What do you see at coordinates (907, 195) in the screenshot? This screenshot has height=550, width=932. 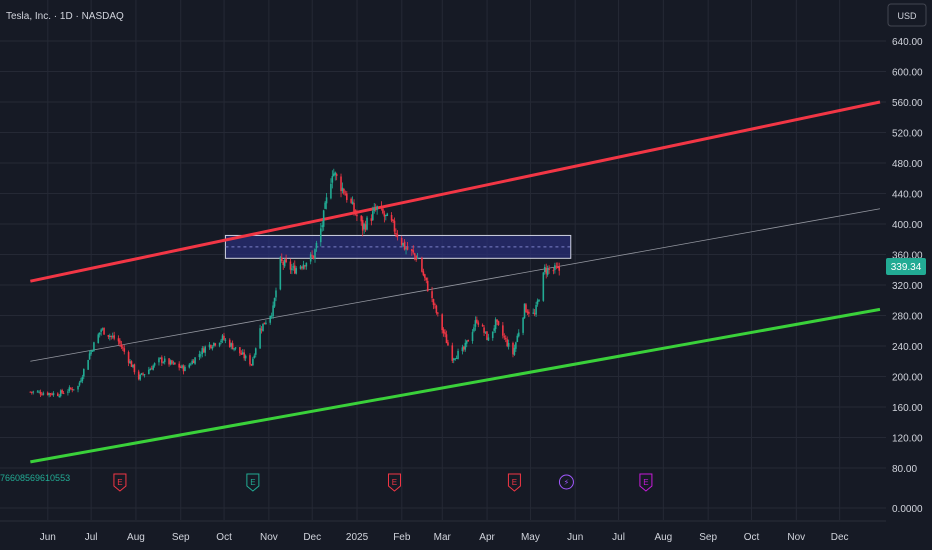 I see `y-tick-label: 440.00` at bounding box center [907, 195].